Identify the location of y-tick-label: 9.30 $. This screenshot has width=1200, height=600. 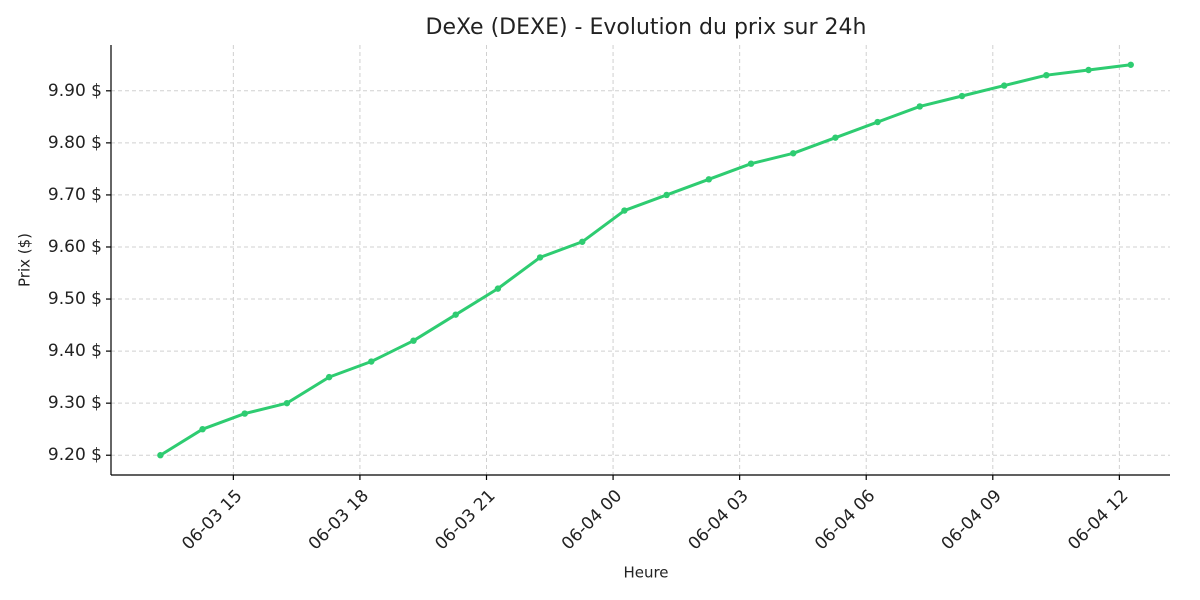
(75, 403).